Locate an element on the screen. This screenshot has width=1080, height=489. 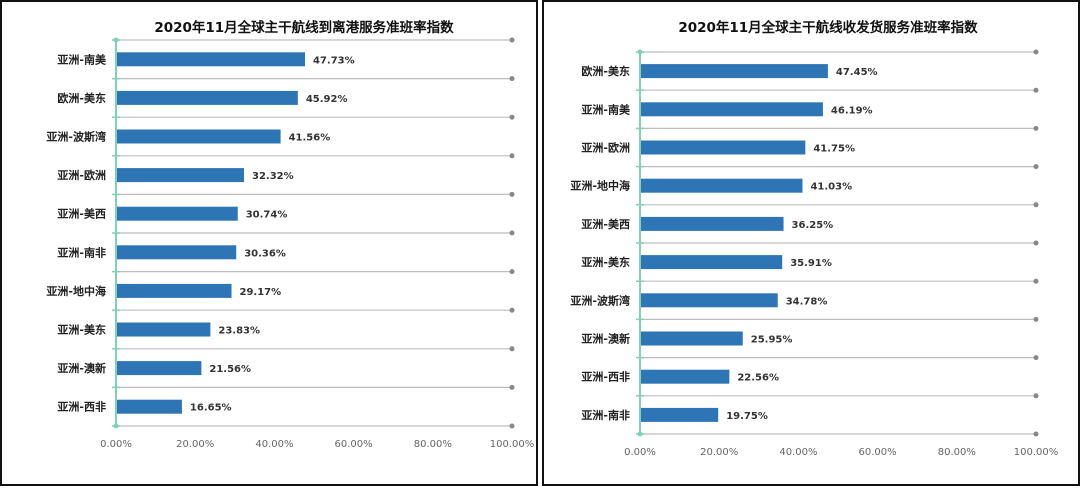
data-label: 19.75% is located at coordinates (747, 416).